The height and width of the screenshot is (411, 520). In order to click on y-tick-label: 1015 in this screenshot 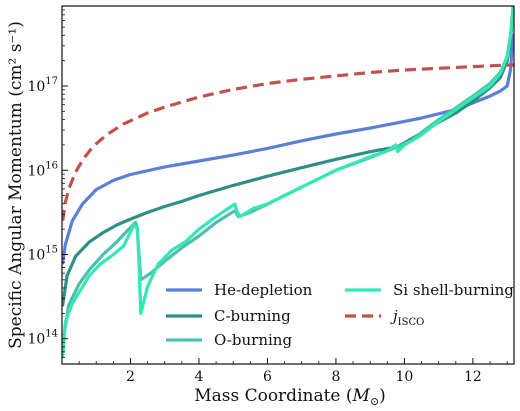, I will do `click(42, 253)`.